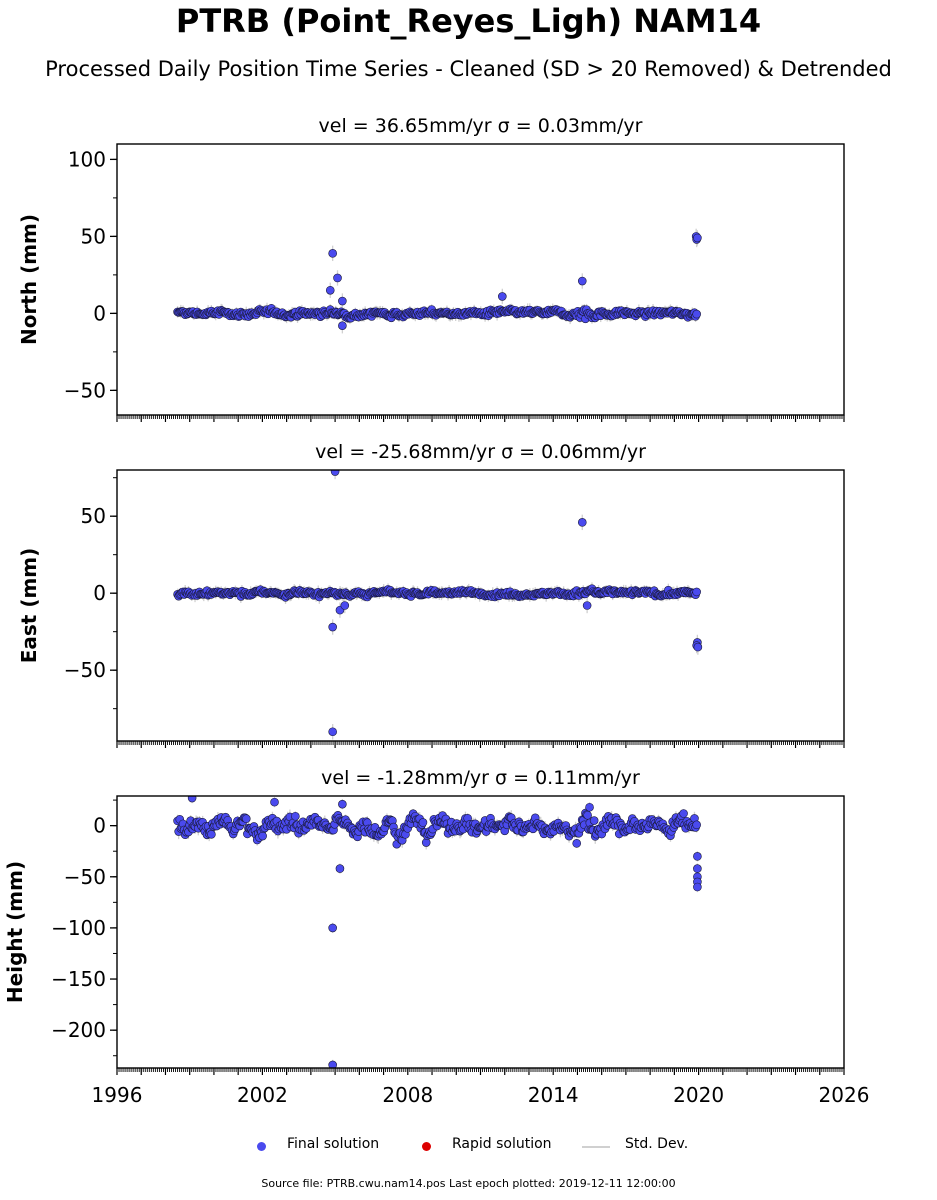 The width and height of the screenshot is (937, 1200). What do you see at coordinates (481, 126) in the screenshot?
I see `panel-title: vel = 36.65mm/yr σ = 0.03mm/yr` at bounding box center [481, 126].